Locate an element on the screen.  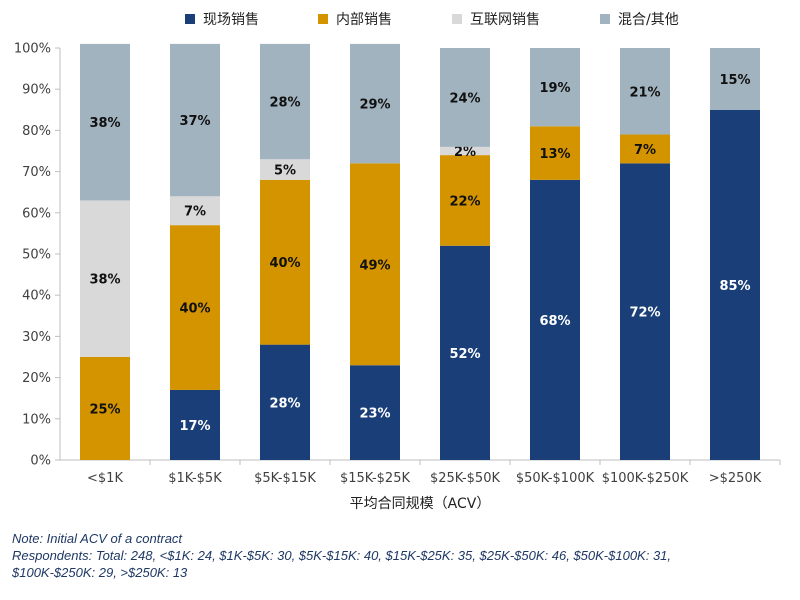
data-label: 49% is located at coordinates (374, 265).